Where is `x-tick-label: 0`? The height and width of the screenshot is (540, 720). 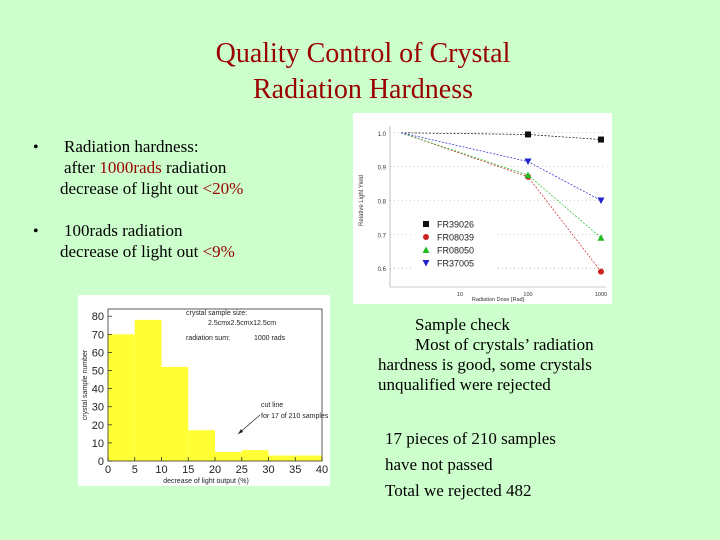 x-tick-label: 0 is located at coordinates (108, 470).